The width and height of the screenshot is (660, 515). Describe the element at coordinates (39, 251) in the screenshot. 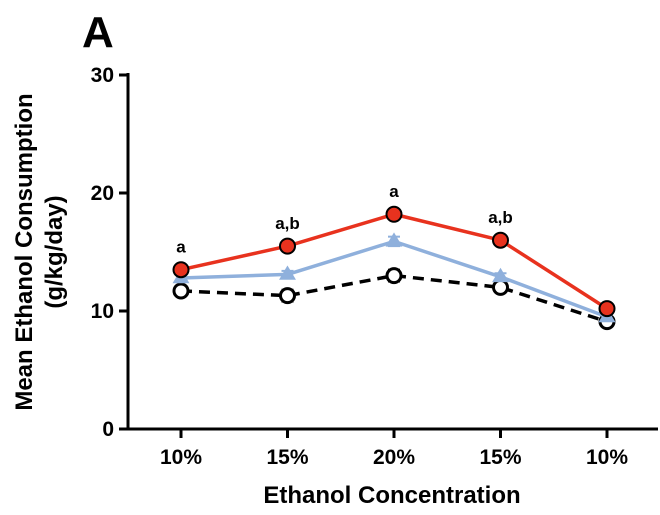

I see `y-axis-title-group: Mean Ethanol Consumption (g/kg/day)` at that location.